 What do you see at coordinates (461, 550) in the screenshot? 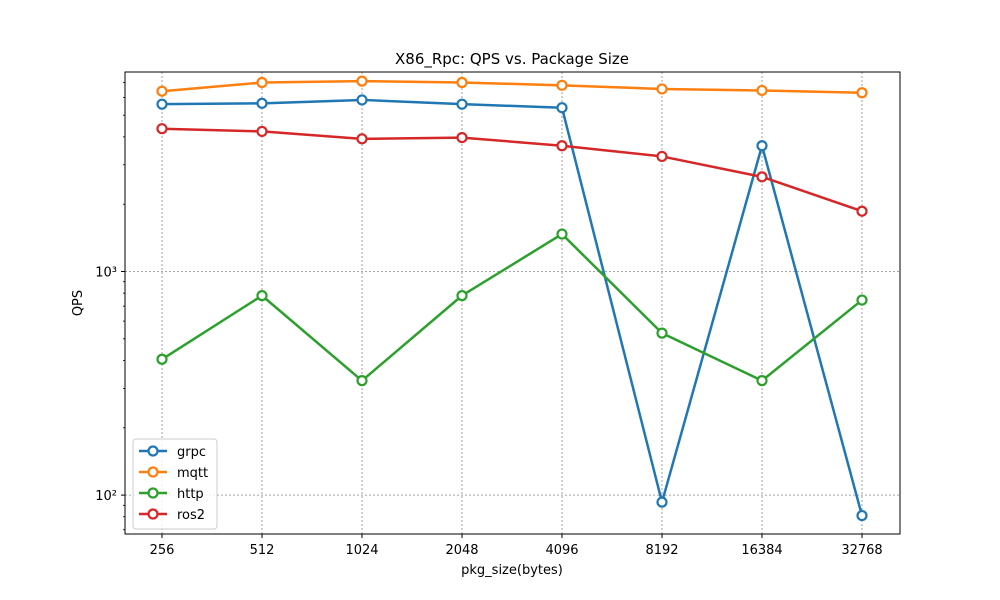
I see `x-tick-label: 2048` at bounding box center [461, 550].